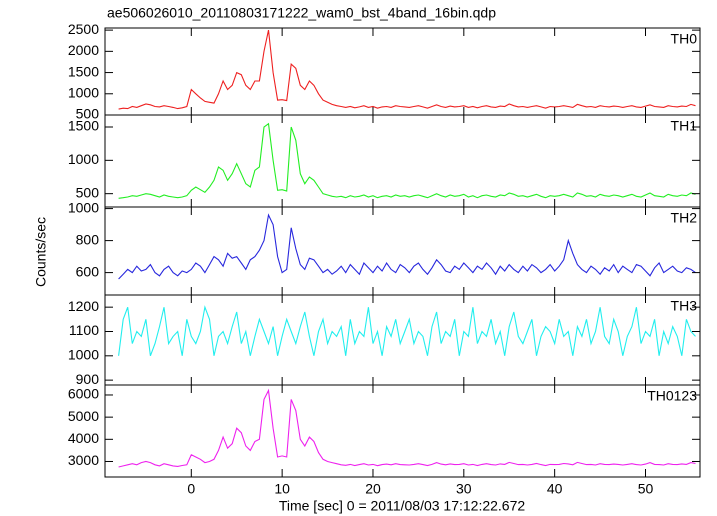  I want to click on y-tick-label: 1200, so click(83, 306).